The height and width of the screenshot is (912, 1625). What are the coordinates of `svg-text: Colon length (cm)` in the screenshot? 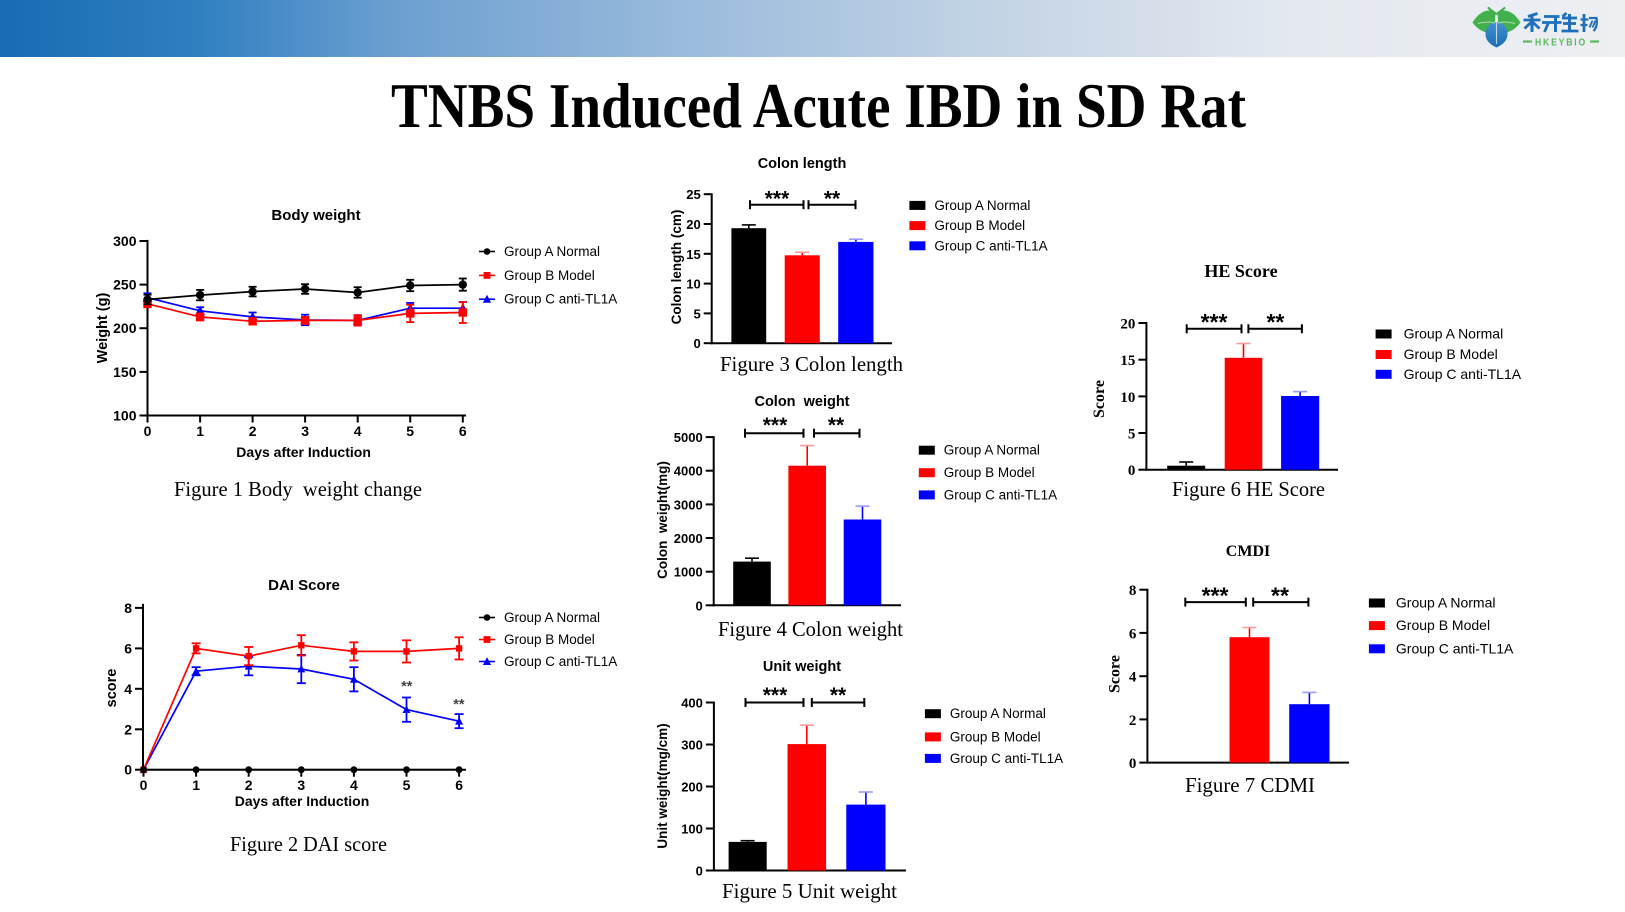 It's located at (676, 267).